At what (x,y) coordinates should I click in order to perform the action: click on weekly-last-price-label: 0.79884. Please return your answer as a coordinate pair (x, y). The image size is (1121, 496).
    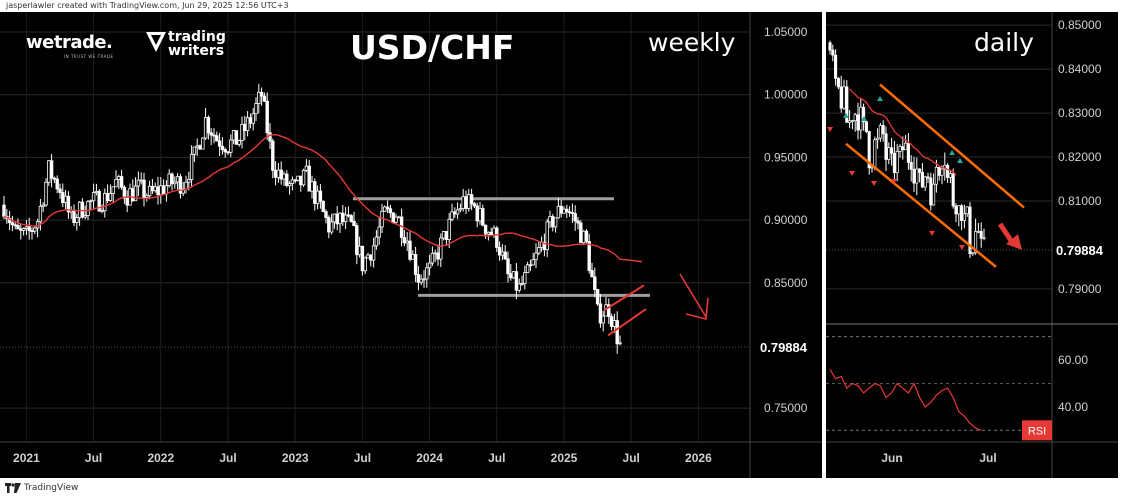
    Looking at the image, I should click on (784, 347).